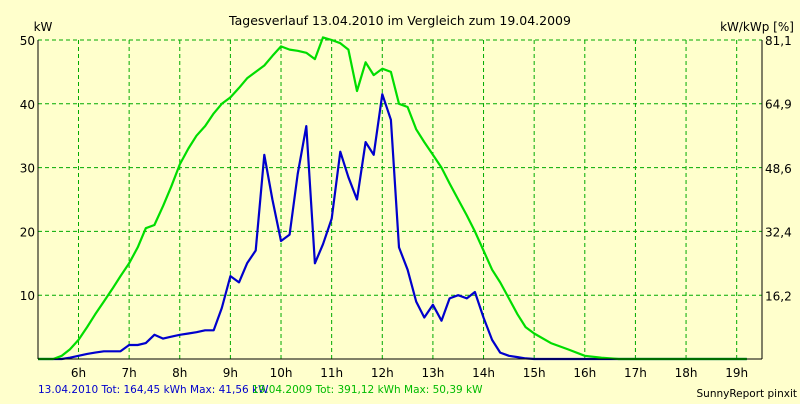 This screenshot has width=800, height=404. What do you see at coordinates (27, 41) in the screenshot?
I see `y-left-tick-label: 50` at bounding box center [27, 41].